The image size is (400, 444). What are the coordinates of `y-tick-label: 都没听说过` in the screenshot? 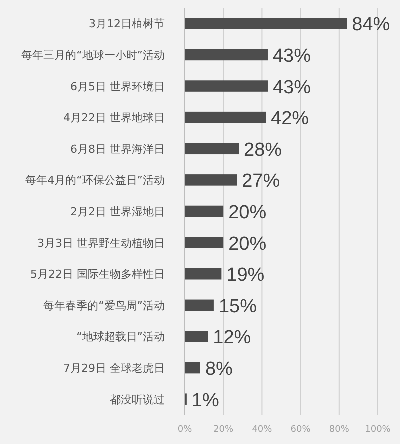 It's located at (137, 399).